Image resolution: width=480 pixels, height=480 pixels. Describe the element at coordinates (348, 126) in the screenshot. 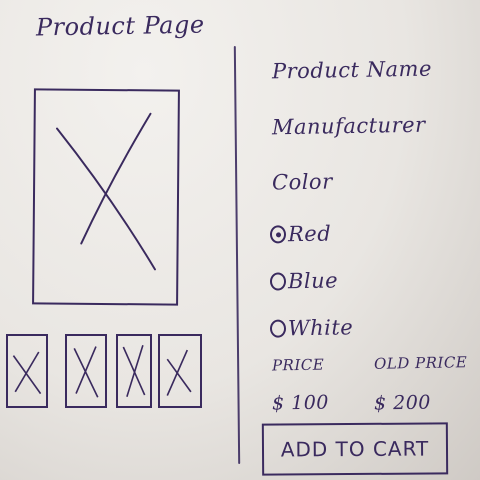

I see `manufacturer-label: Manufacturer` at that location.